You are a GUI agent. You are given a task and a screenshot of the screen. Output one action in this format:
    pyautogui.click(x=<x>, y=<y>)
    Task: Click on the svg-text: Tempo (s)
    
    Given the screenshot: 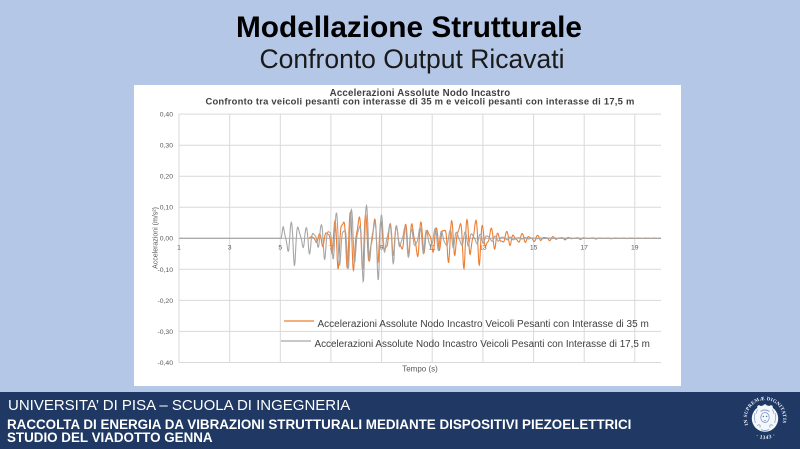 What is the action you would take?
    pyautogui.click(x=420, y=369)
    